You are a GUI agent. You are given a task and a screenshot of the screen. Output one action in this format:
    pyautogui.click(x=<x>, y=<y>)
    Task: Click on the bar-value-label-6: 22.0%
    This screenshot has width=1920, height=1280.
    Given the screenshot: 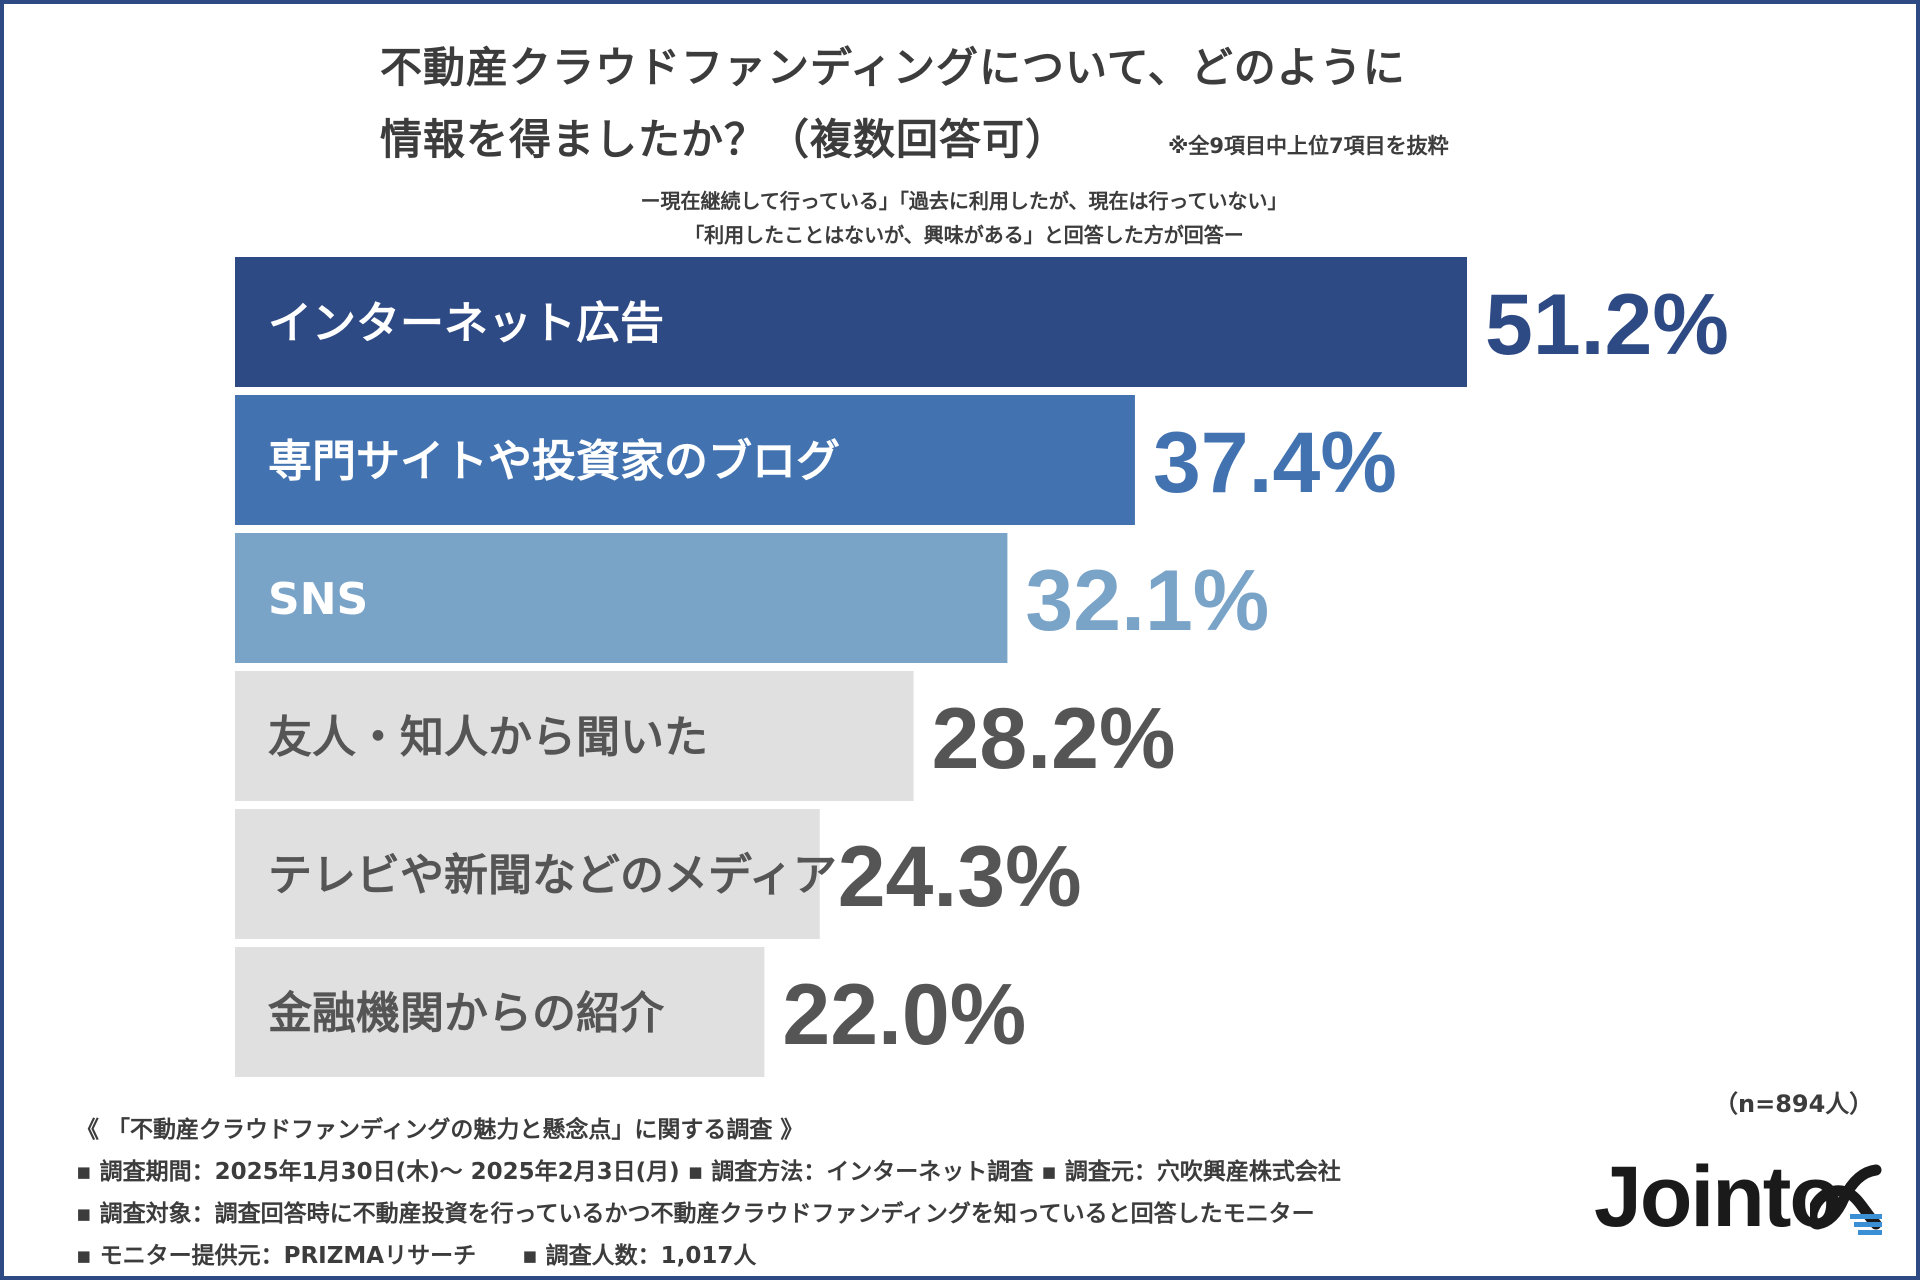 What is the action you would take?
    pyautogui.click(x=904, y=1015)
    